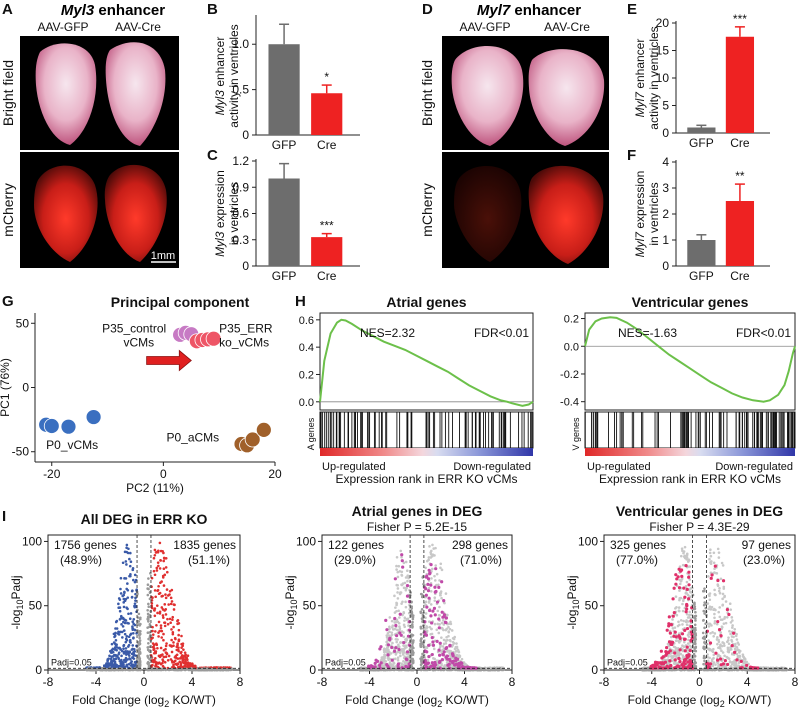  What do you see at coordinates (8, 210) in the screenshot?
I see `panel-a-row-mcherry: mCherry` at bounding box center [8, 210].